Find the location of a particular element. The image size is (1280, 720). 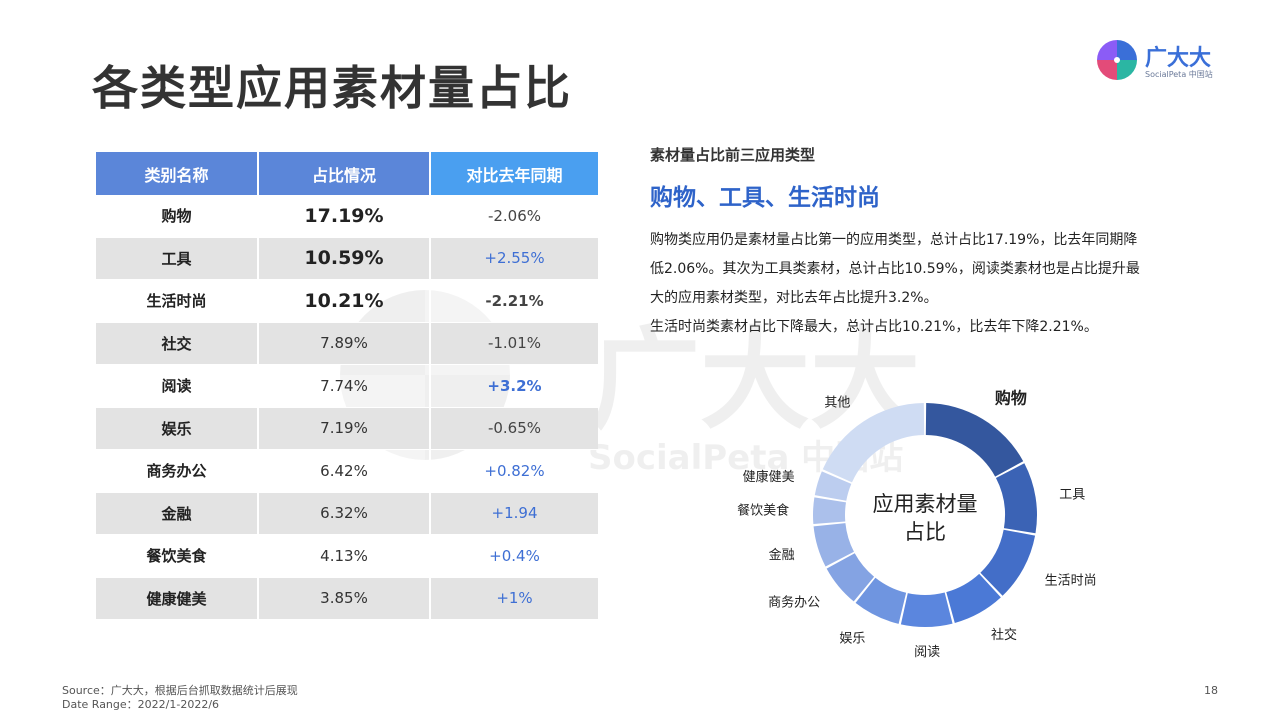

donut-label-6: 商务办公 is located at coordinates (794, 603).